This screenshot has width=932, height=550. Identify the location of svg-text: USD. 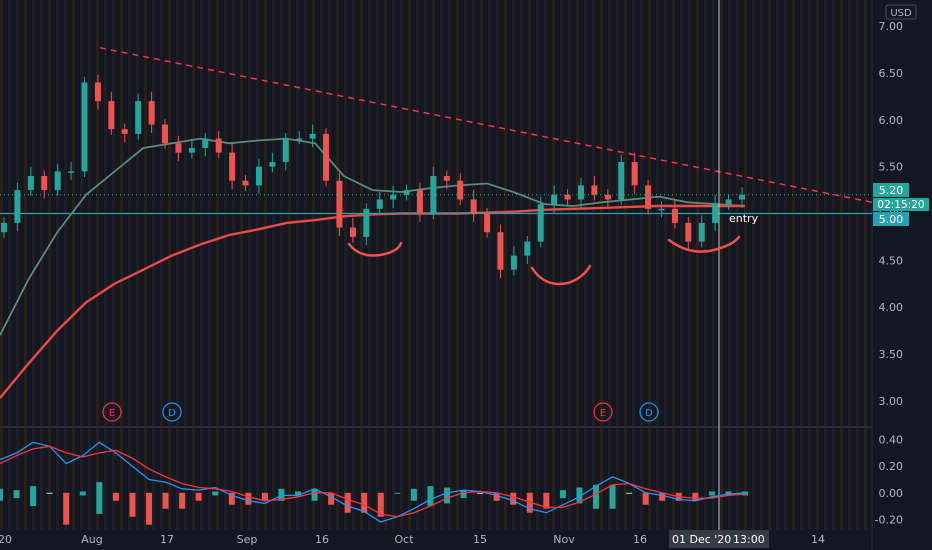
(901, 13).